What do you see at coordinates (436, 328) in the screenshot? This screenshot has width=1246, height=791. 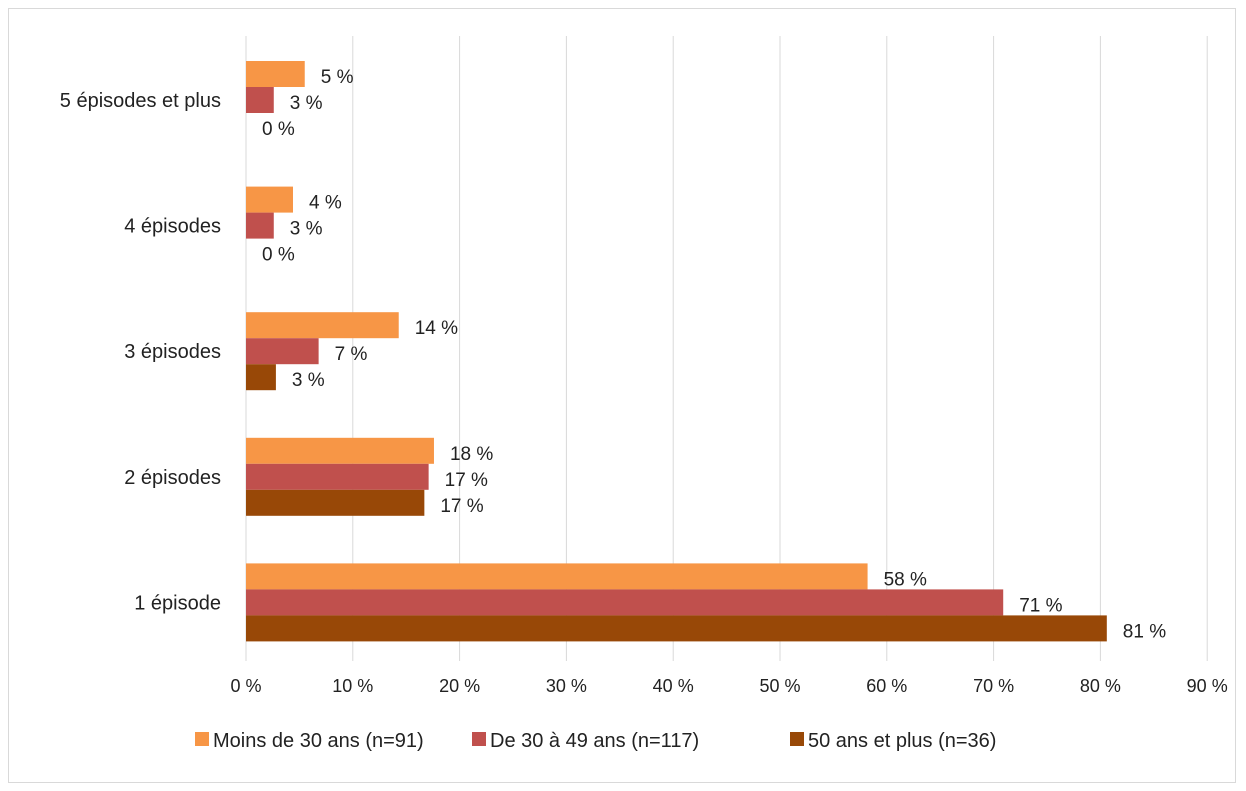 I see `data-label: 14 %` at bounding box center [436, 328].